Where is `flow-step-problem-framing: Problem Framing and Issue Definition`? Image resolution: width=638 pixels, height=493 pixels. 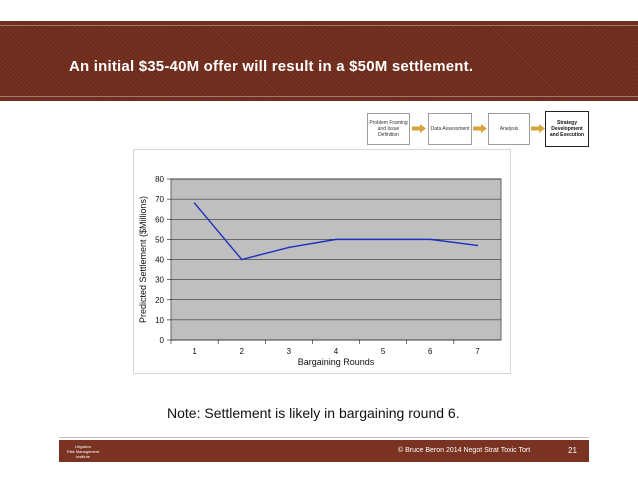
flow-step-problem-framing: Problem Framing and Issue Definition is located at coordinates (388, 129).